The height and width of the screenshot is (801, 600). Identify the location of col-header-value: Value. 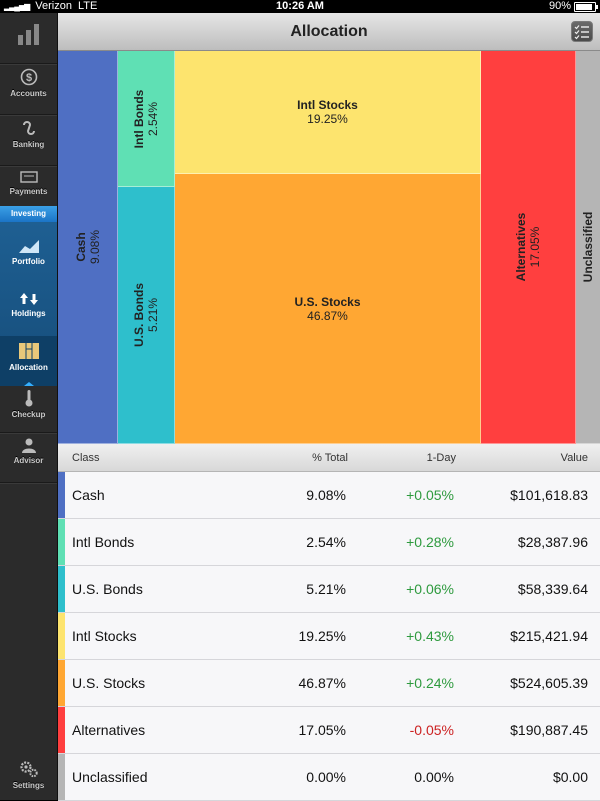
(574, 458).